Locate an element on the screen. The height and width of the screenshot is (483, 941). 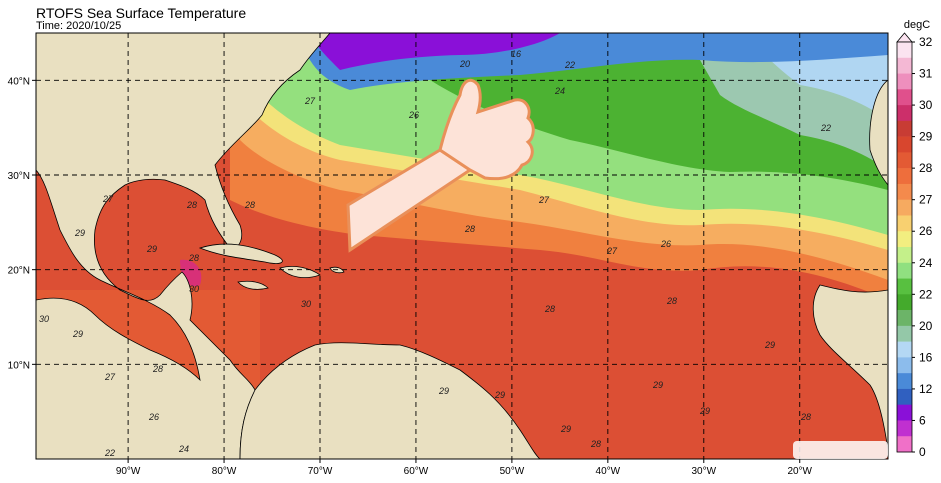
colorbar-tick-label: 26 is located at coordinates (926, 231).